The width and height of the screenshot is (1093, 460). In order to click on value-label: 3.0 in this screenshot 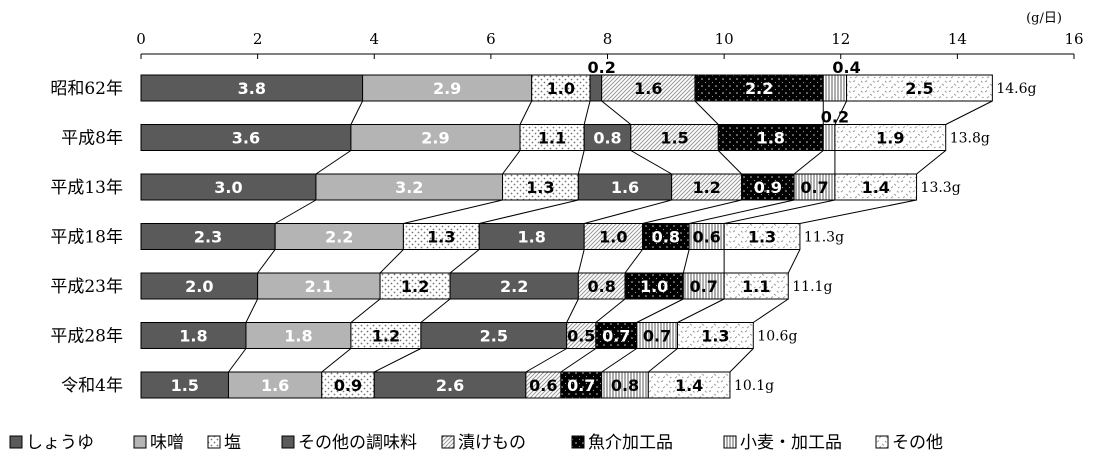, I will do `click(228, 187)`.